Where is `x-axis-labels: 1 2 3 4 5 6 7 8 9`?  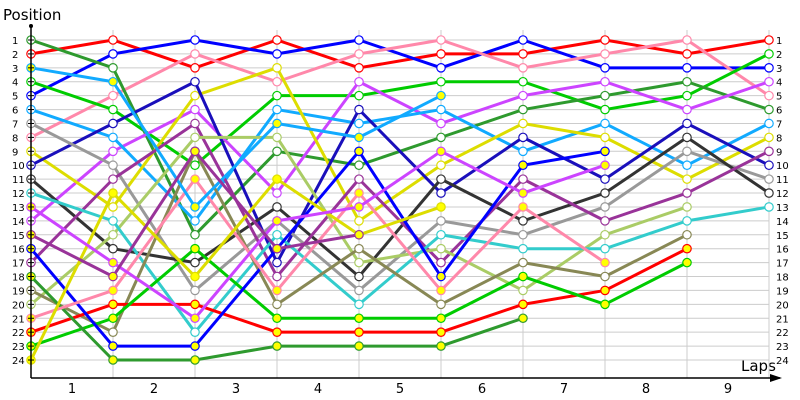 x-axis-labels: 1 2 3 4 5 6 7 8 9 is located at coordinates (400, 389).